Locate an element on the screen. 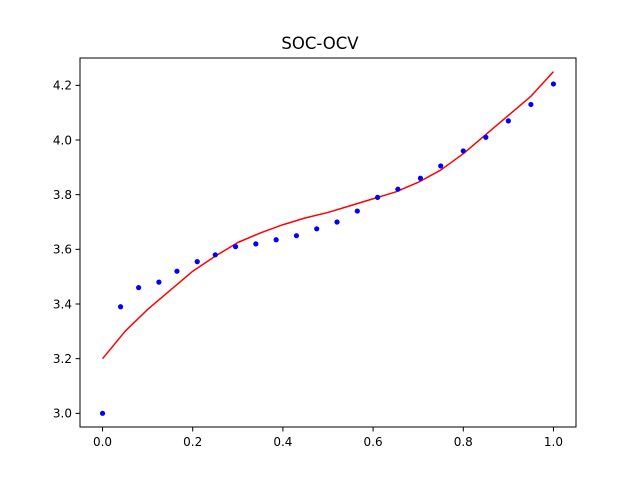 This screenshot has height=480, width=640. y-tick-label: 4.0 is located at coordinates (62, 140).